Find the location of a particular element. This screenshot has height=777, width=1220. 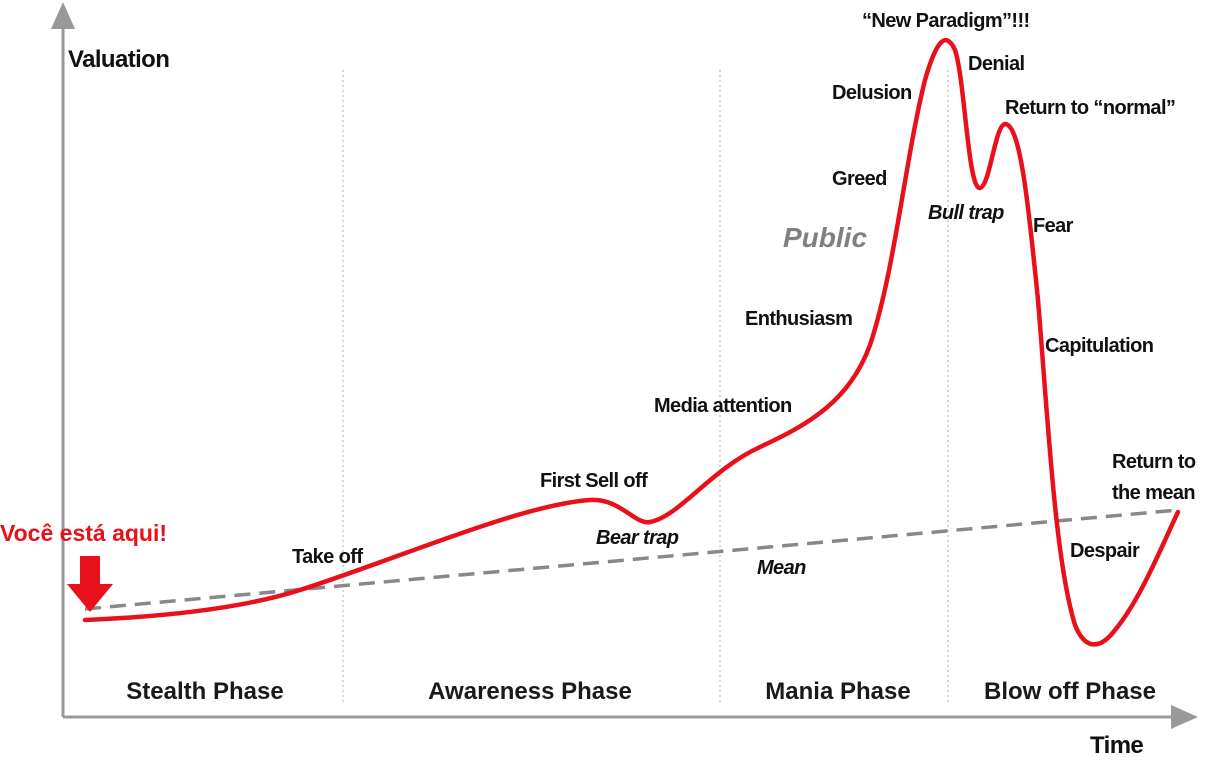

curve-label: Take off is located at coordinates (327, 557).